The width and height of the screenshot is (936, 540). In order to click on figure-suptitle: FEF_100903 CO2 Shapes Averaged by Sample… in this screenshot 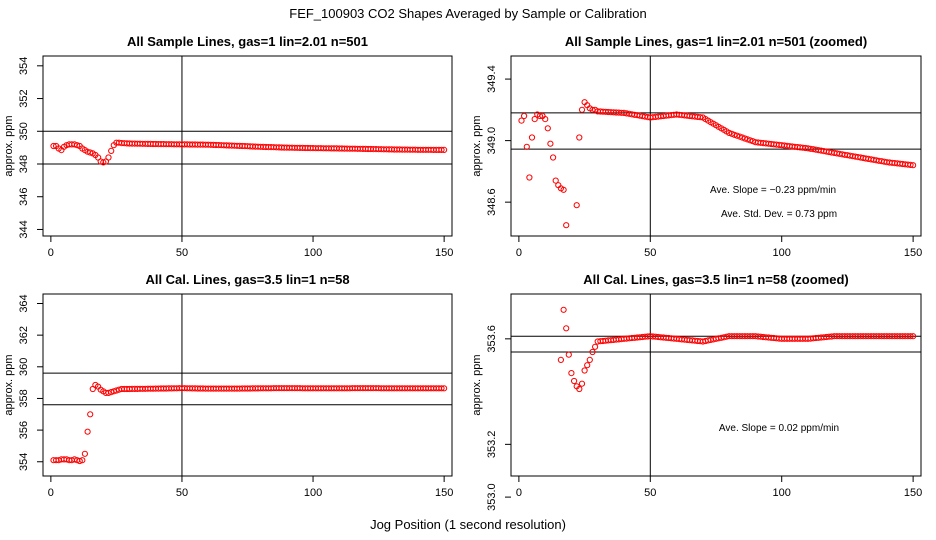, I will do `click(467, 13)`.